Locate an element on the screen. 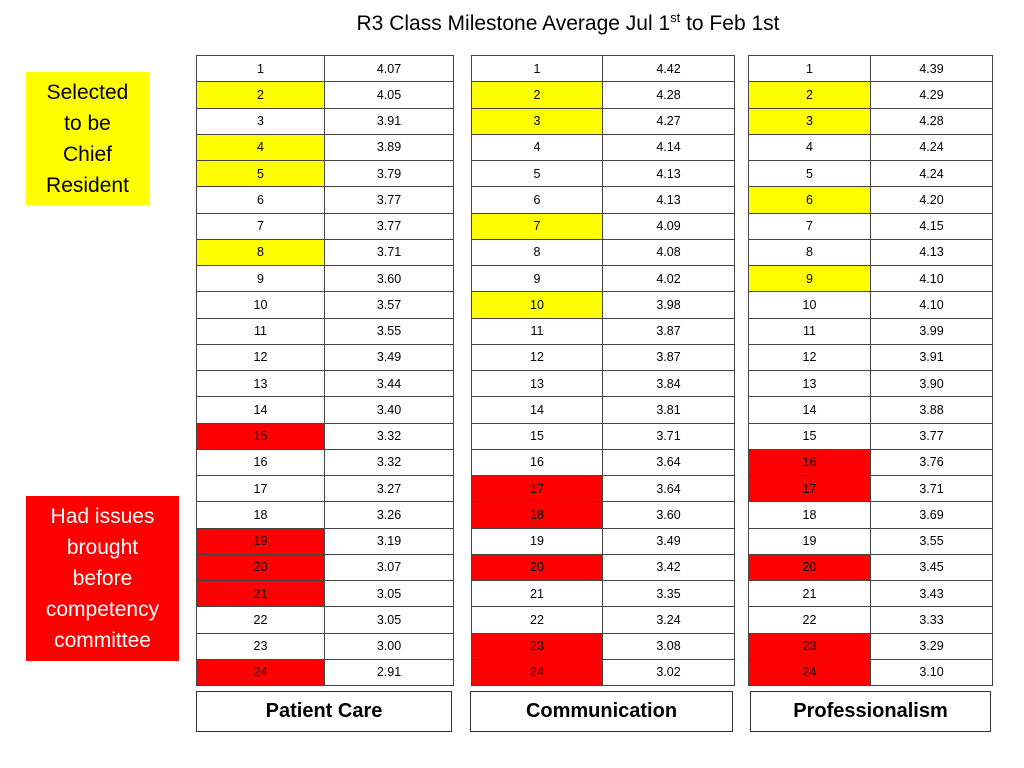 This screenshot has width=1024, height=768. average-cell: 3.24 is located at coordinates (668, 620).